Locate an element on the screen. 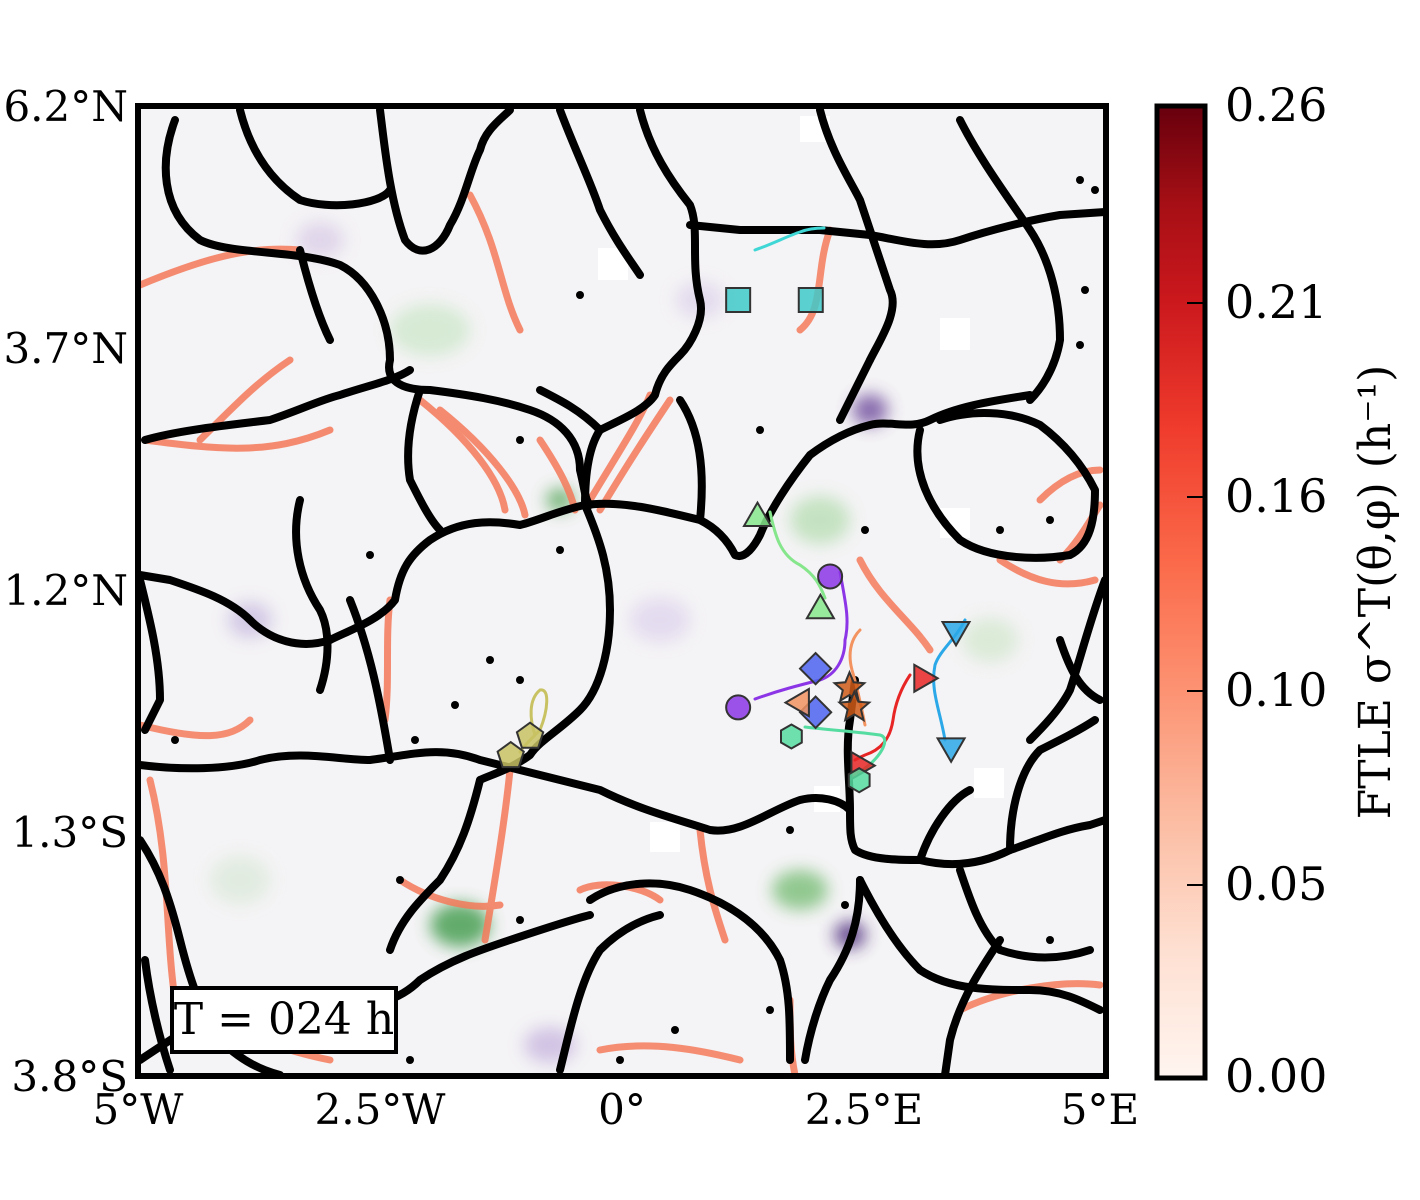 The height and width of the screenshot is (1200, 1420). x-tick-label: 0° is located at coordinates (622, 1109).